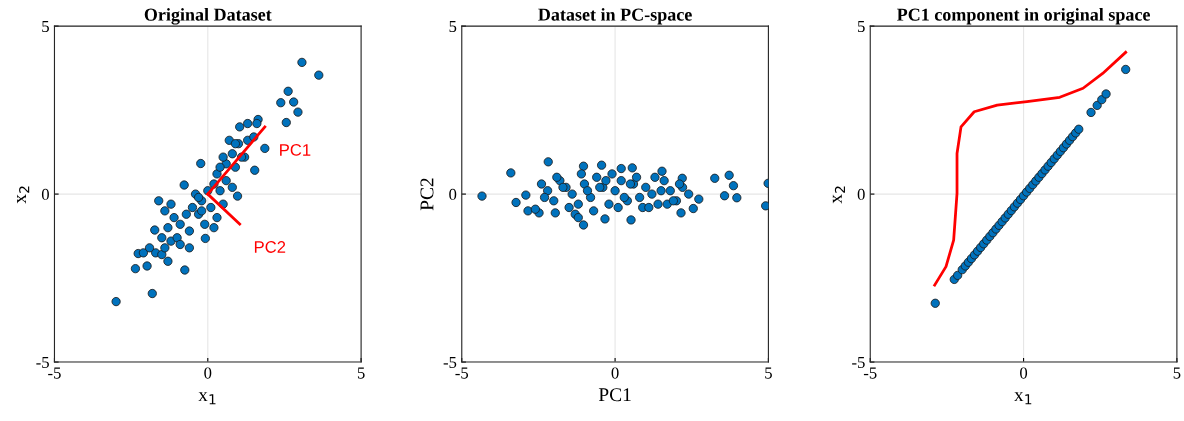 The width and height of the screenshot is (1184, 421). I want to click on chart-title: PC1 component in original space, so click(1023, 16).